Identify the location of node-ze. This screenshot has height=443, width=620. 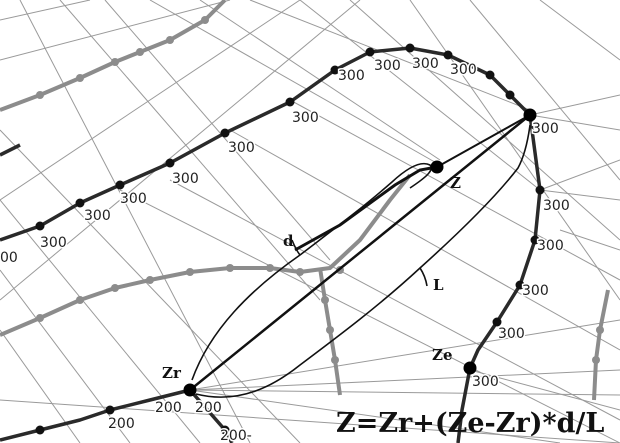
(470, 368).